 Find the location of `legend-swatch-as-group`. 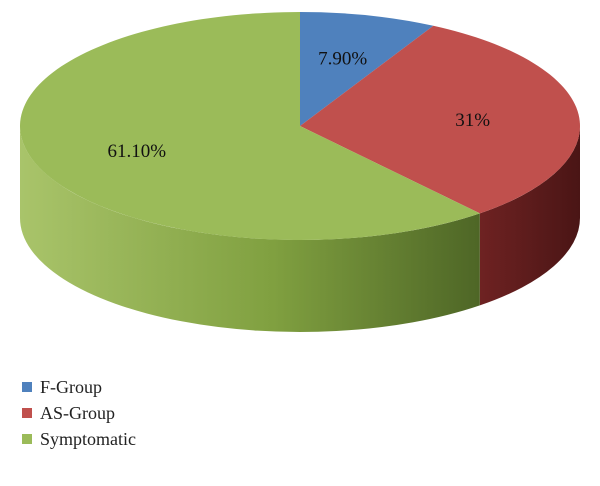

legend-swatch-as-group is located at coordinates (27, 413).